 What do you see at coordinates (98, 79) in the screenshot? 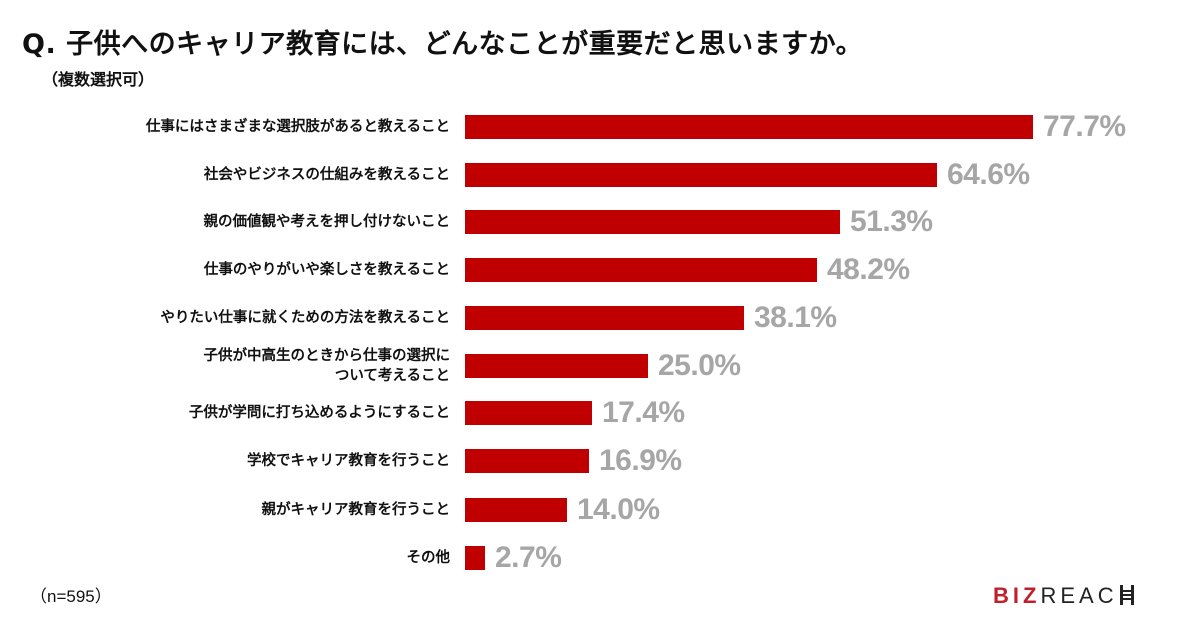
I see `chart-subtitle: （複数選択可）` at bounding box center [98, 79].